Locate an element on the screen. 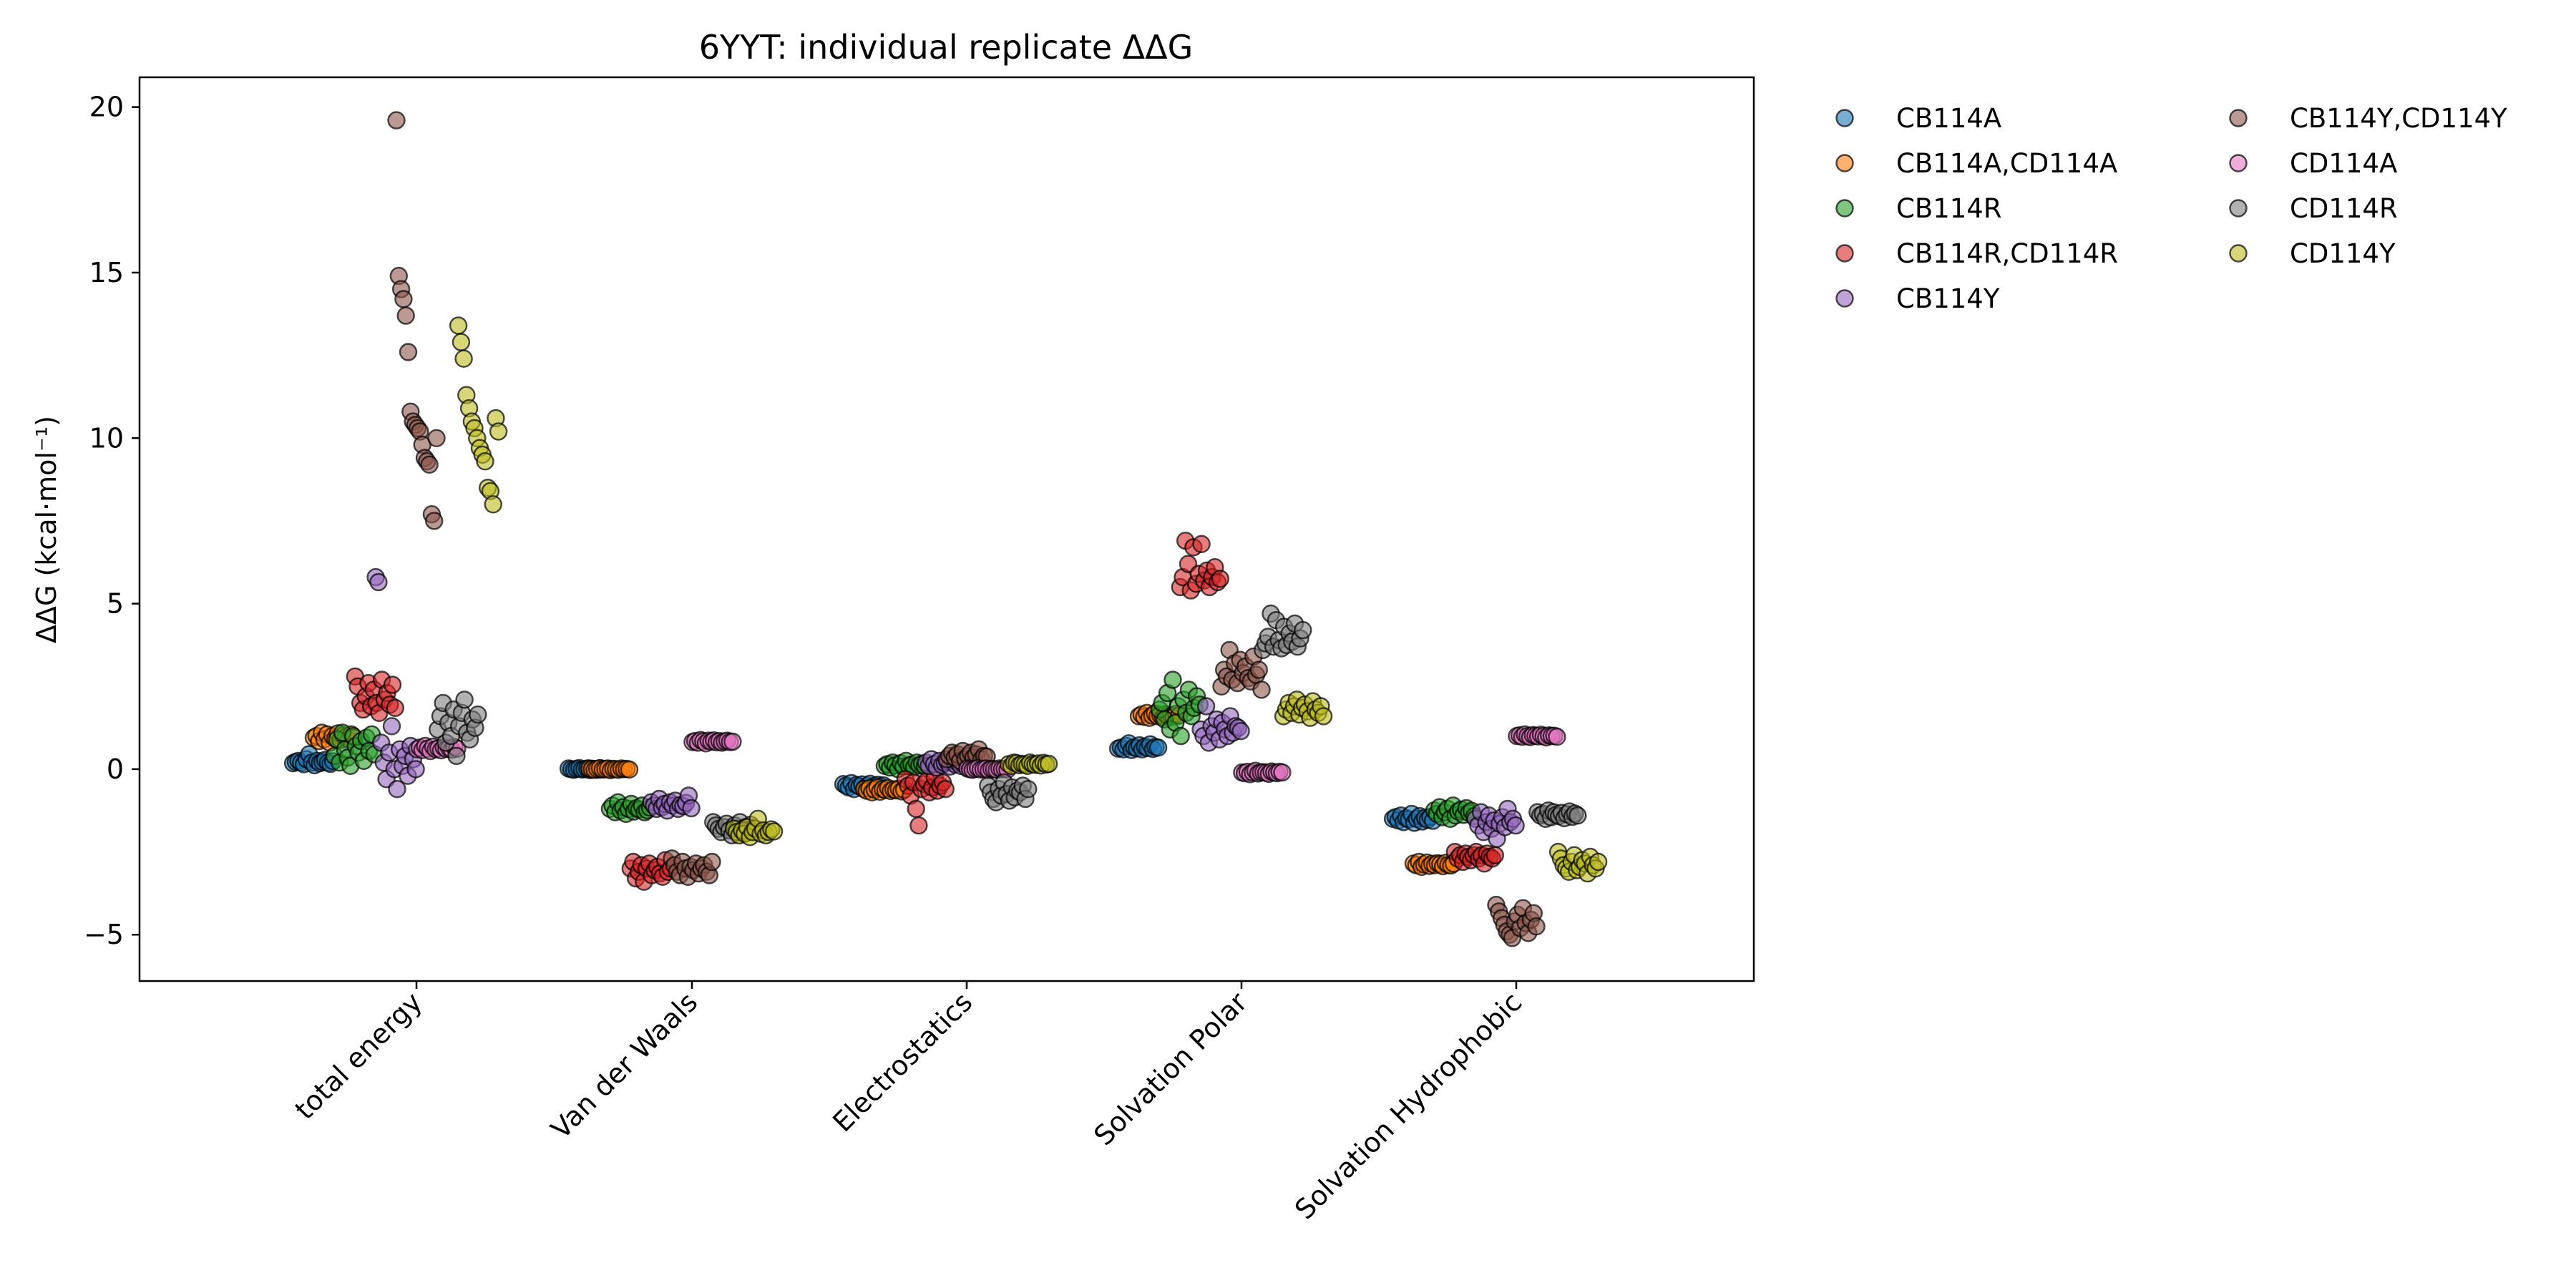  y-tick-label: −5 is located at coordinates (104, 934).